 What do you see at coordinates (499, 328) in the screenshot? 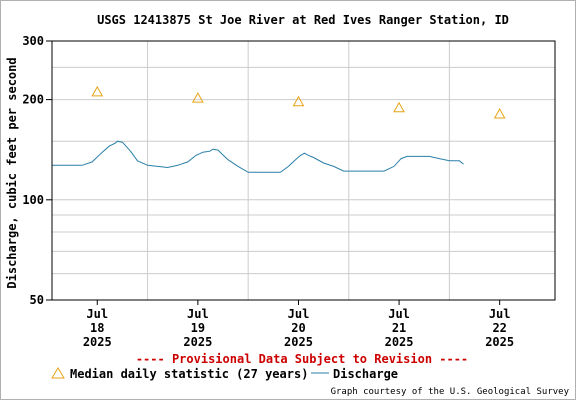
I see `x-tick-label: 22` at bounding box center [499, 328].